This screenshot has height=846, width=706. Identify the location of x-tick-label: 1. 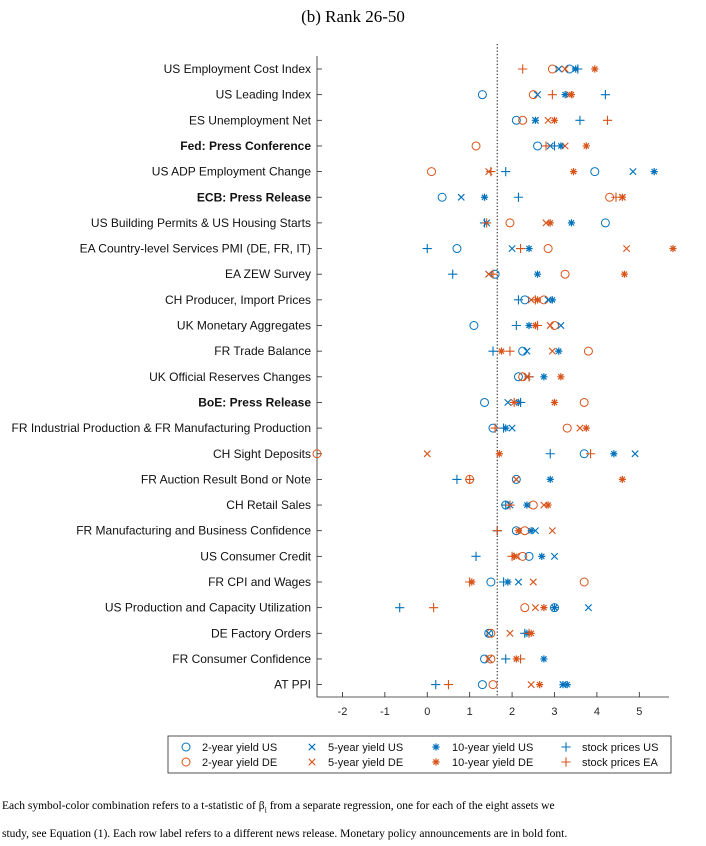
(470, 712).